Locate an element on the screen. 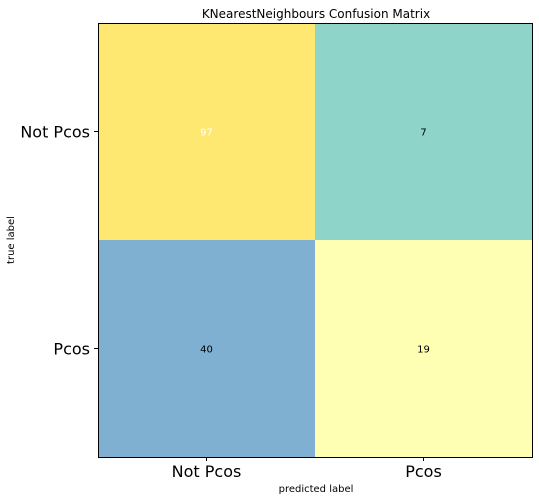  cell-value-label-1-1: 19 is located at coordinates (423, 350).